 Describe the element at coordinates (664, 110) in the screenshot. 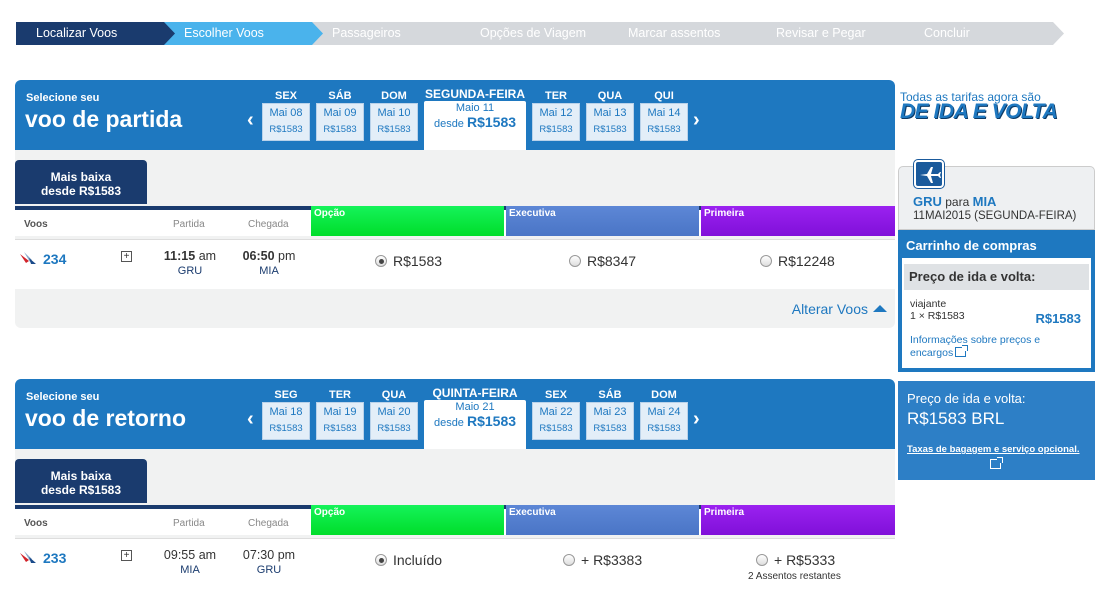

I see `outbound-day: QUI Mai 14 R$1583` at that location.